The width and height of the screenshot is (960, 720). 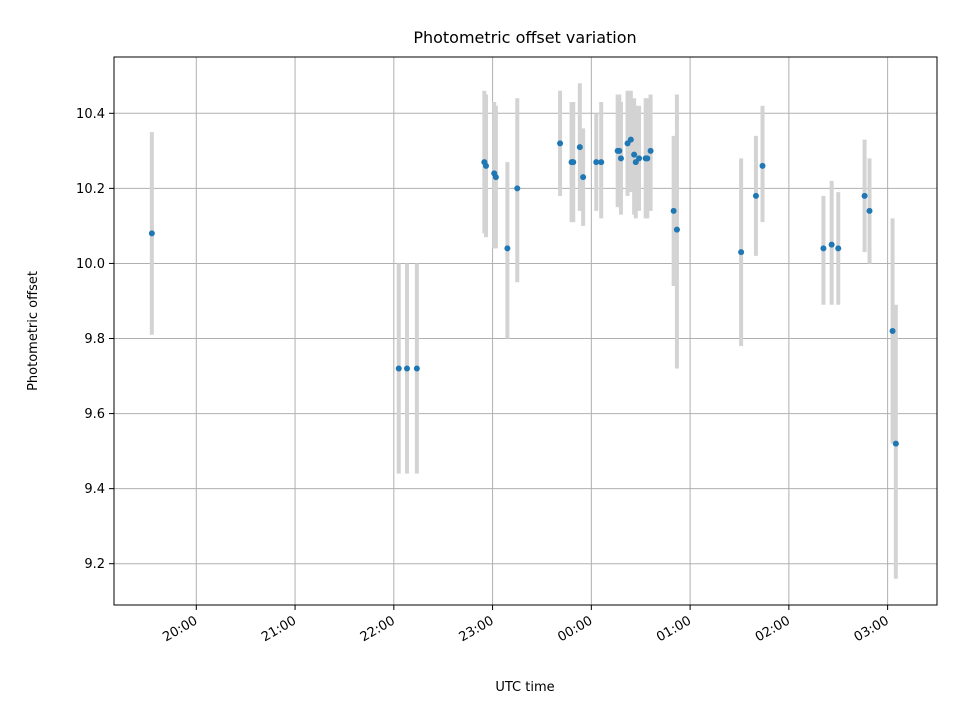 I want to click on x-tick-label: 02:00, so click(x=773, y=629).